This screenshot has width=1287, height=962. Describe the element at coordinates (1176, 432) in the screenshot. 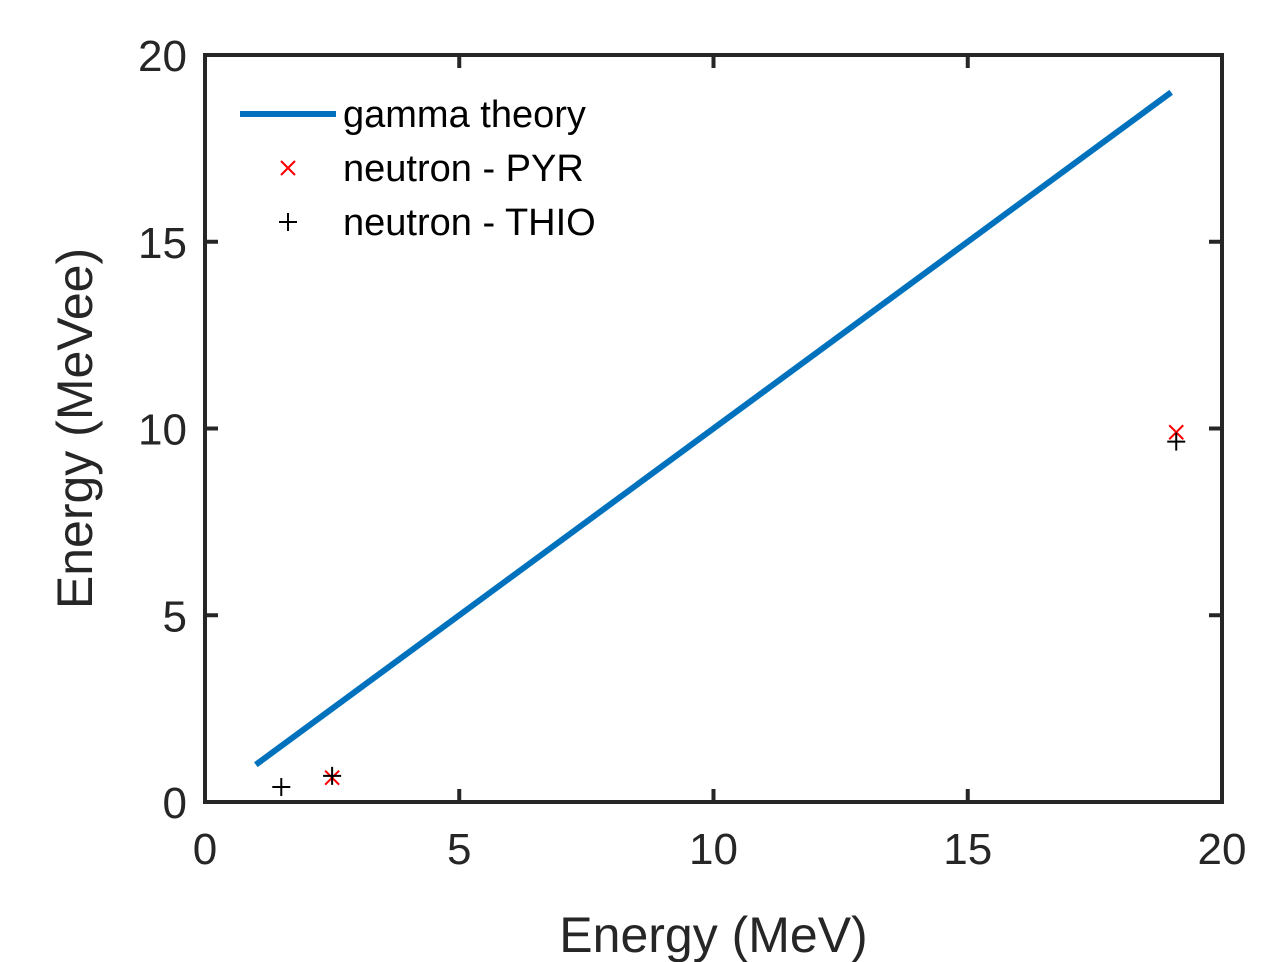

I see `data-point-neutron-pyr` at that location.